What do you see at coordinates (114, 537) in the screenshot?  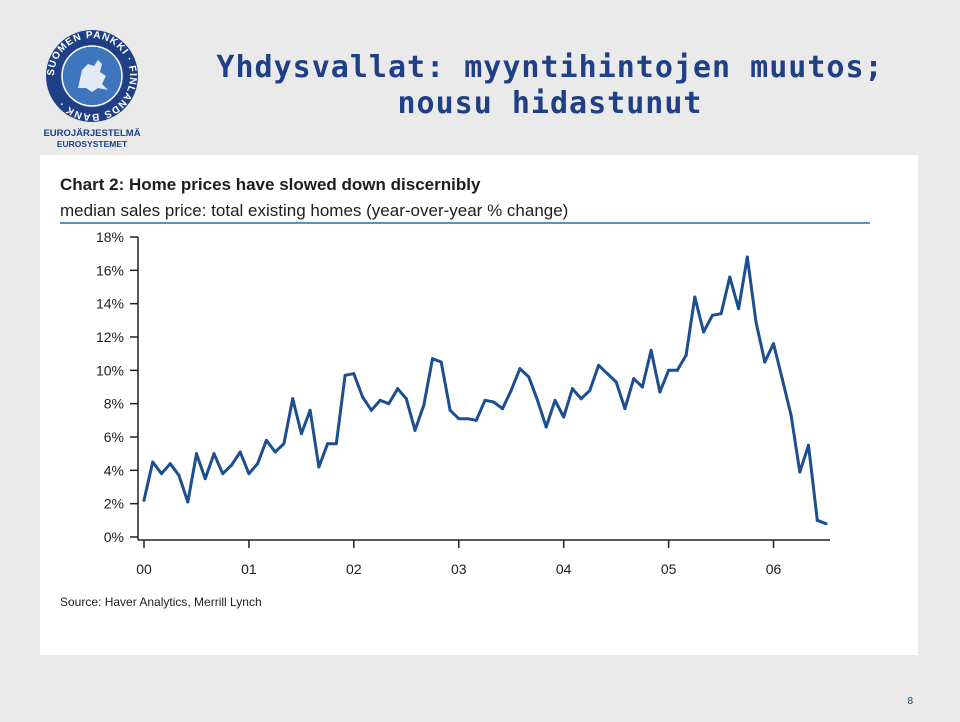 I see `y-tick-label: 0%` at bounding box center [114, 537].